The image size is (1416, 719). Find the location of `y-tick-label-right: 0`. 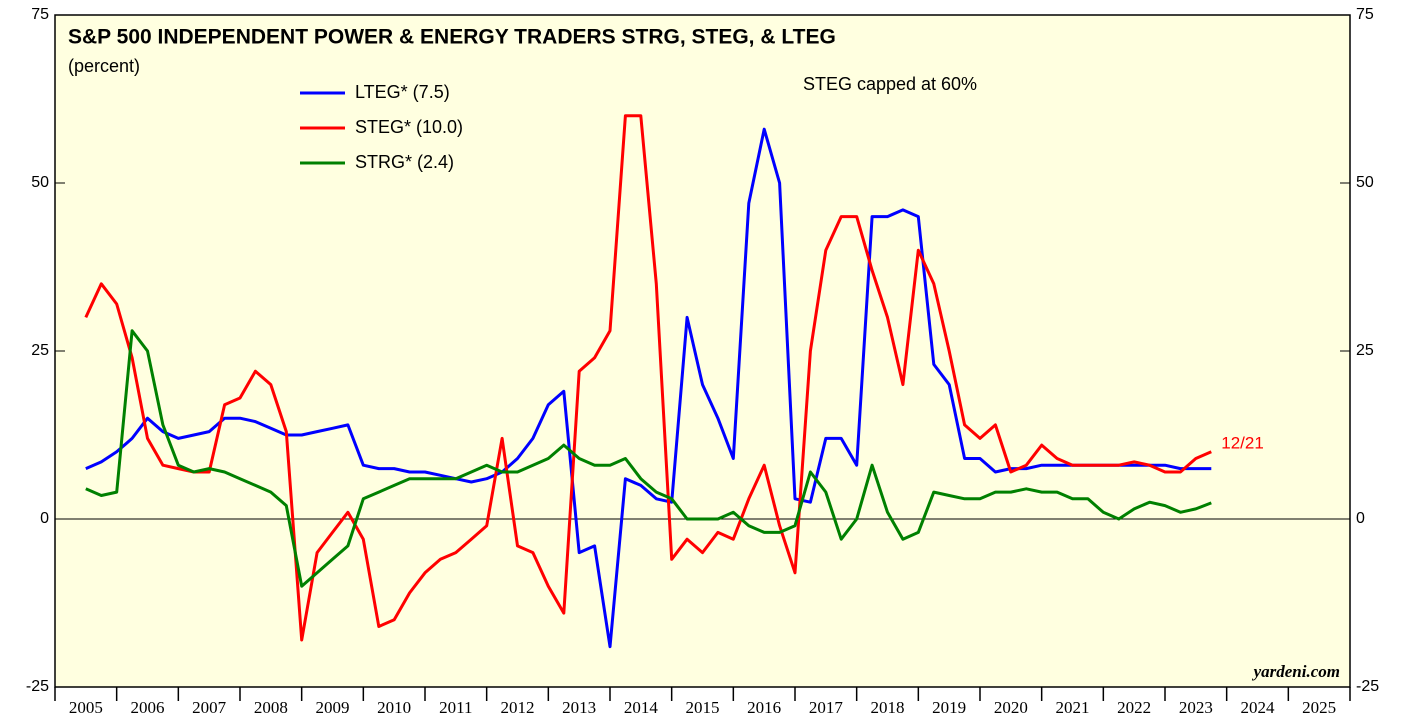

y-tick-label-right: 0 is located at coordinates (1360, 518).